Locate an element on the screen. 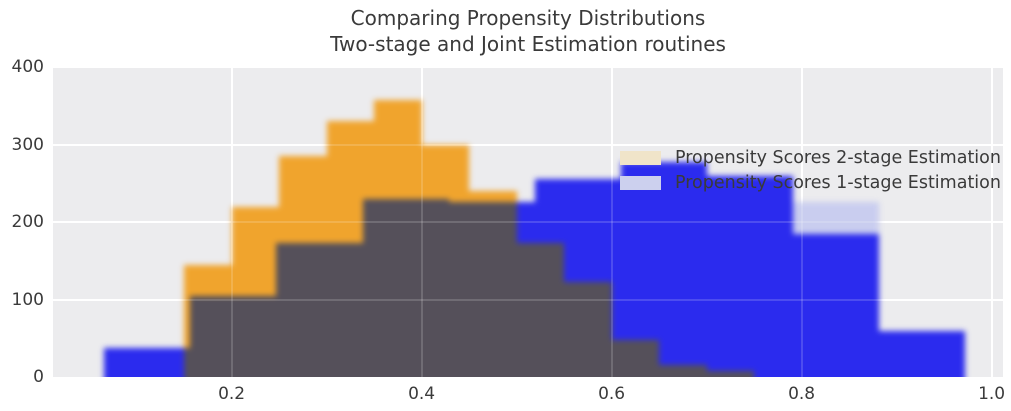 The height and width of the screenshot is (411, 1011). legend-swatch-2stage is located at coordinates (640, 157).